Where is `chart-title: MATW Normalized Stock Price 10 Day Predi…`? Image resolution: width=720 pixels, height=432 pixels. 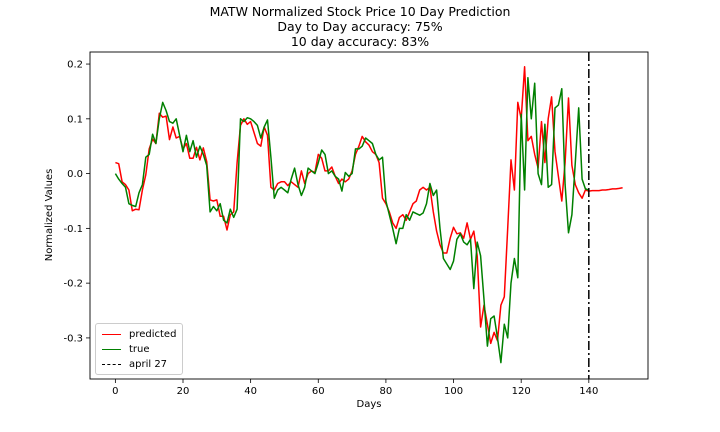 chart-title: MATW Normalized Stock Price 10 Day Predi… is located at coordinates (360, 11).